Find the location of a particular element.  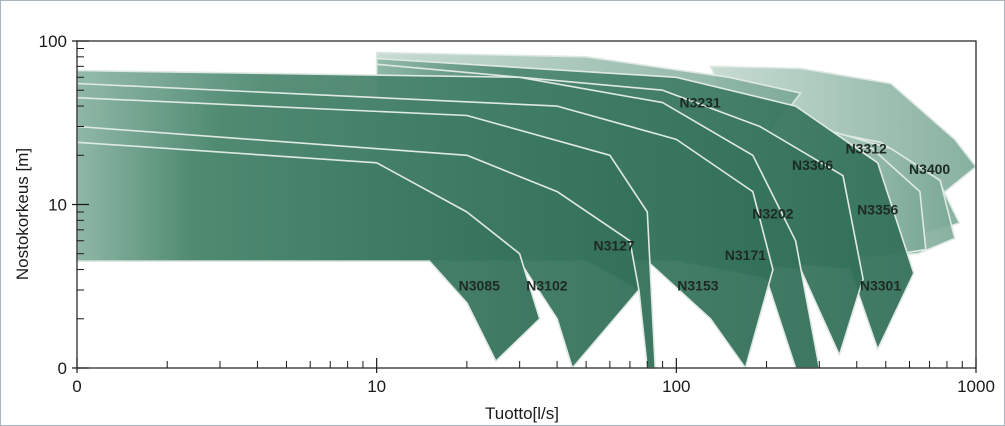

label-n3102: N3102 is located at coordinates (546, 285).